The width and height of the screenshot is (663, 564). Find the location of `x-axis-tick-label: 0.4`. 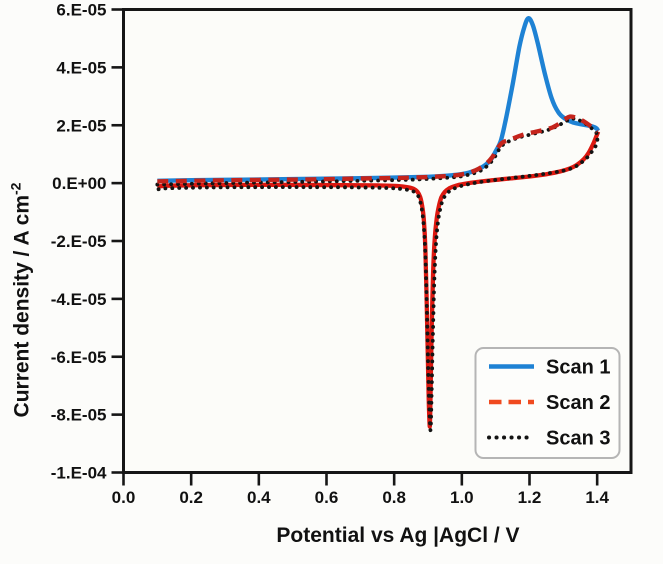

x-axis-tick-label: 0.4 is located at coordinates (259, 497).